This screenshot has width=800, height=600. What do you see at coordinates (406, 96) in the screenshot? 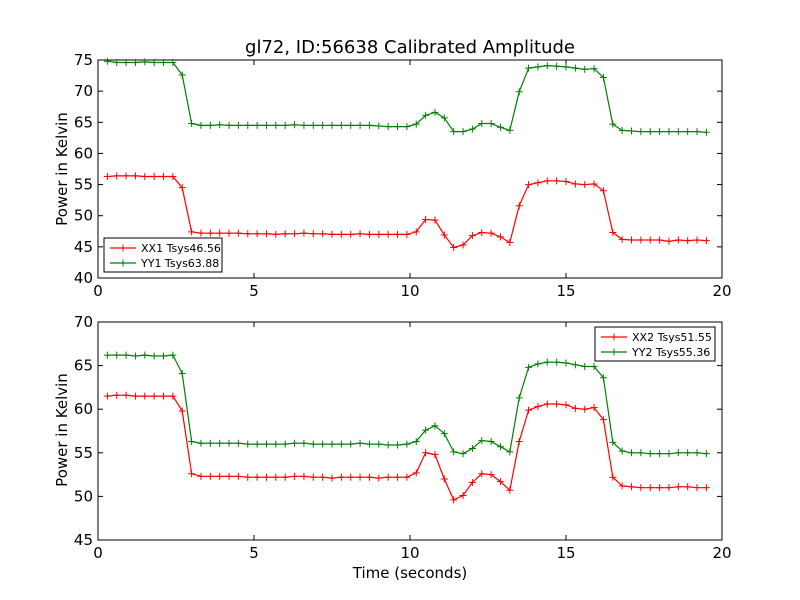
I see `series-yy` at bounding box center [406, 96].